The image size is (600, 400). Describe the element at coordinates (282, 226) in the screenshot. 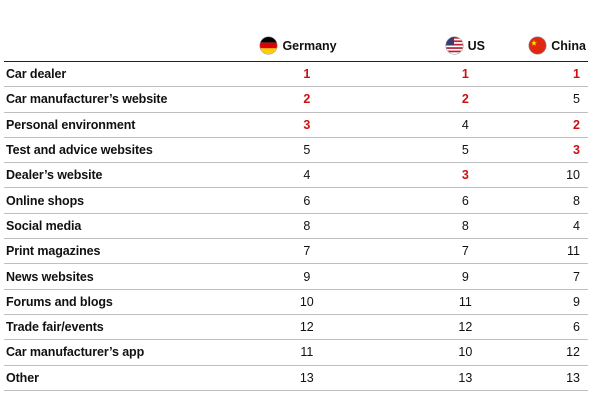

I see `rank-cell-germany: 8` at that location.